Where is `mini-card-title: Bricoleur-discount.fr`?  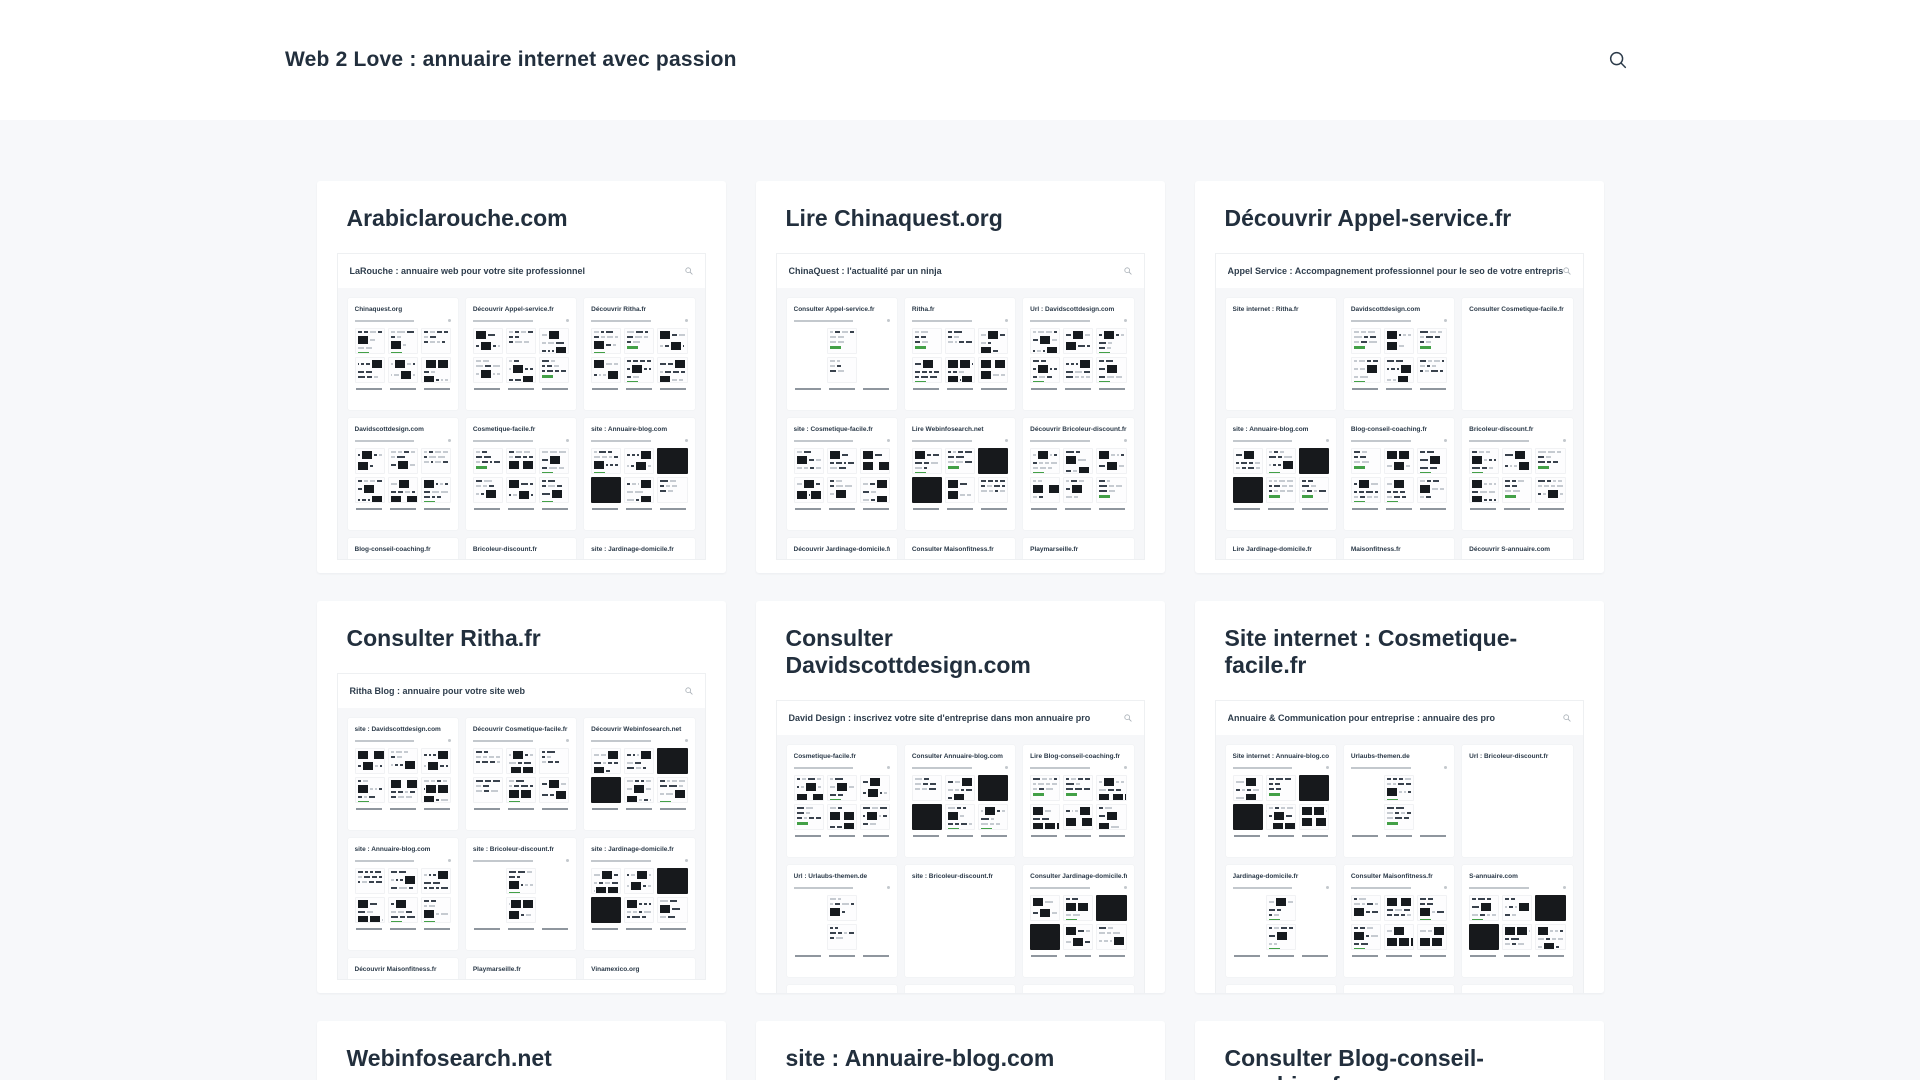 mini-card-title: Bricoleur-discount.fr is located at coordinates (1501, 429).